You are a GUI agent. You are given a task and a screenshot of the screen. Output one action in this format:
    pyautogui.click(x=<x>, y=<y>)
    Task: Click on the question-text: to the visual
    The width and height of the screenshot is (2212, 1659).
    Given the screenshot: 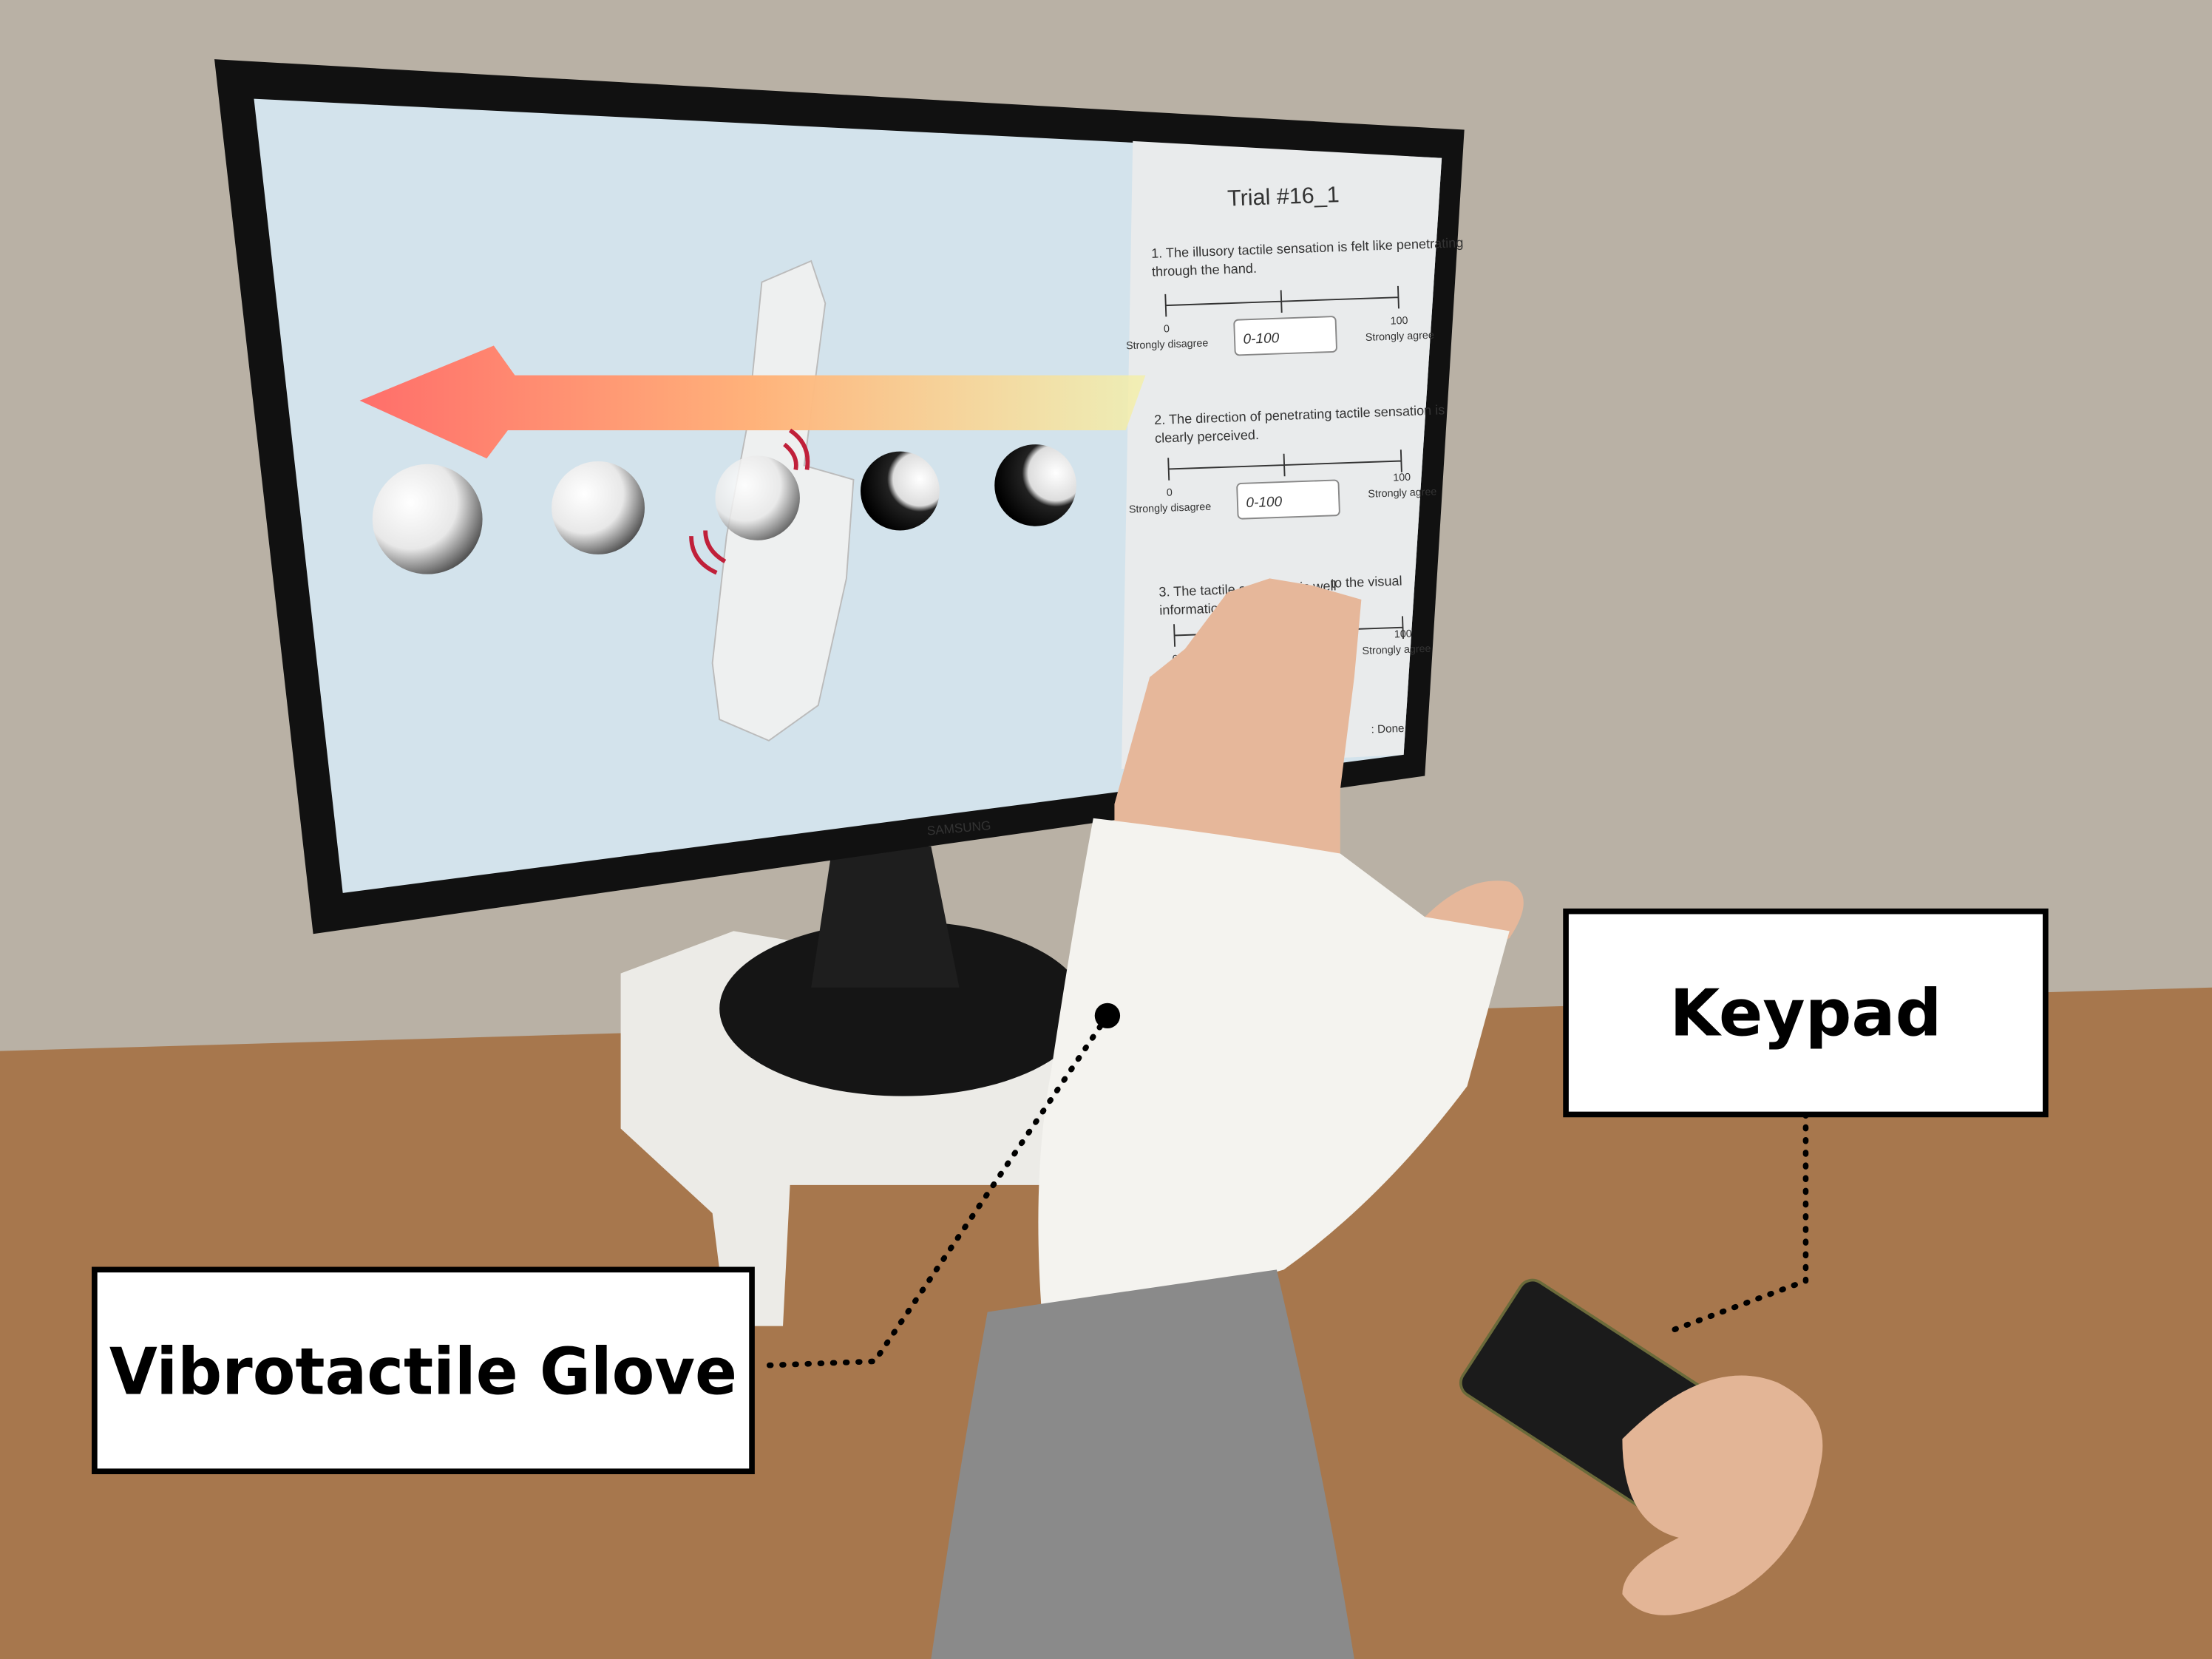 What is the action you would take?
    pyautogui.click(x=1366, y=581)
    